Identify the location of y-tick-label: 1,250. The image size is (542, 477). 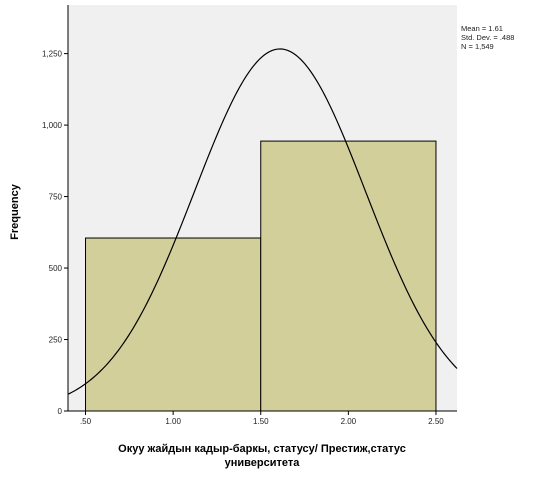
(52, 54).